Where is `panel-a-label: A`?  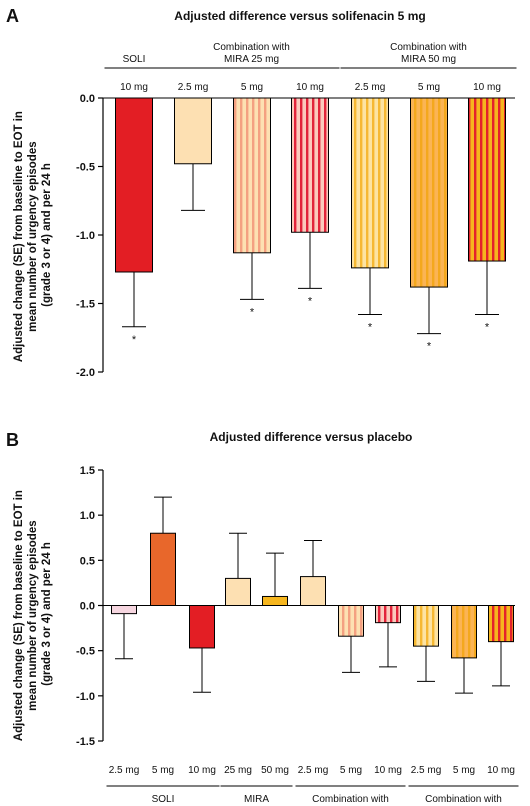 panel-a-label: A is located at coordinates (12, 16).